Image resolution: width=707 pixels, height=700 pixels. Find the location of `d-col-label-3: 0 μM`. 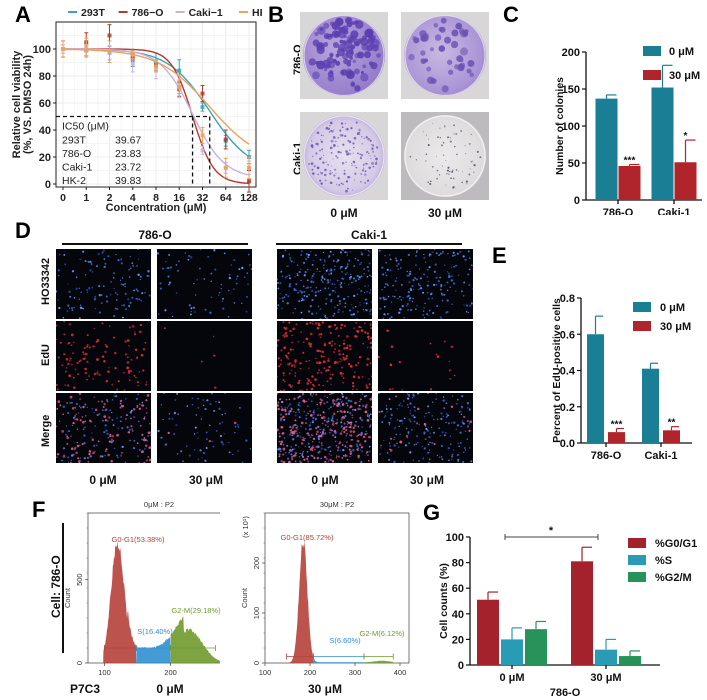

d-col-label-3: 0 μM is located at coordinates (325, 480).